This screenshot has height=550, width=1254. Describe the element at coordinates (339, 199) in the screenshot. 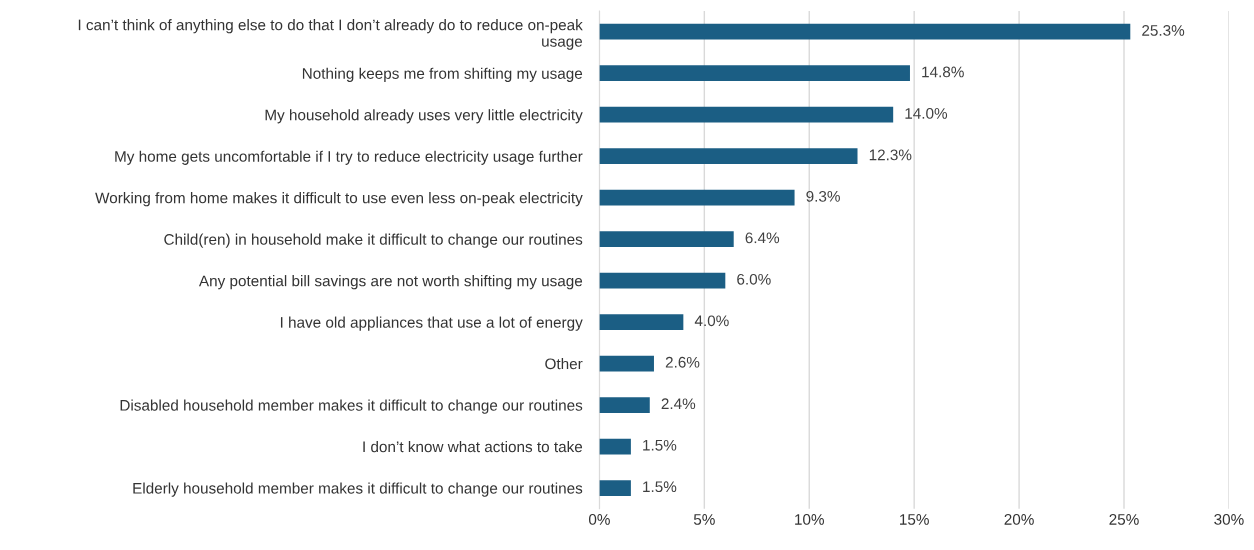

I see `y-tick-label: Working from home makes it difficult to use even less on-peak electricity` at that location.